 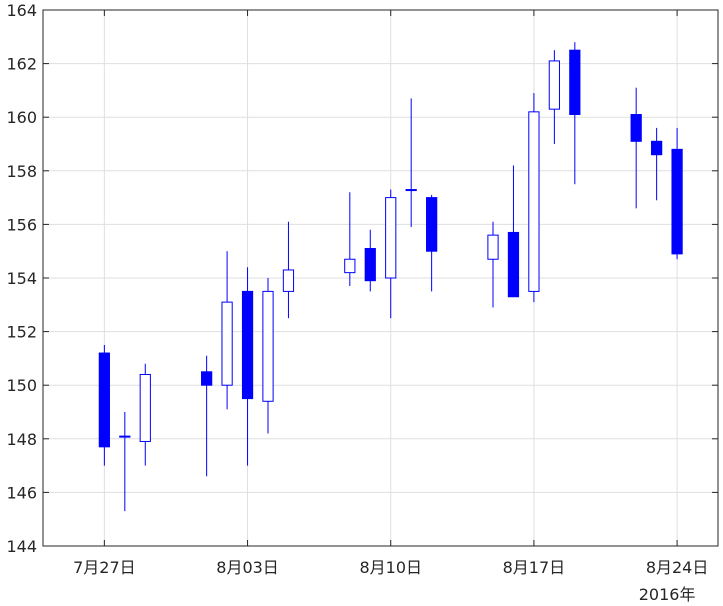 I want to click on y-tick-label: 156, so click(x=21, y=224).